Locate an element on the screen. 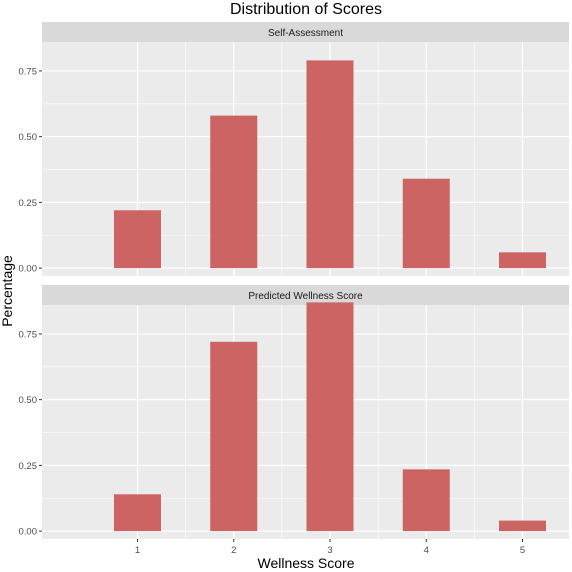  x-tick-label: 2 is located at coordinates (233, 550).